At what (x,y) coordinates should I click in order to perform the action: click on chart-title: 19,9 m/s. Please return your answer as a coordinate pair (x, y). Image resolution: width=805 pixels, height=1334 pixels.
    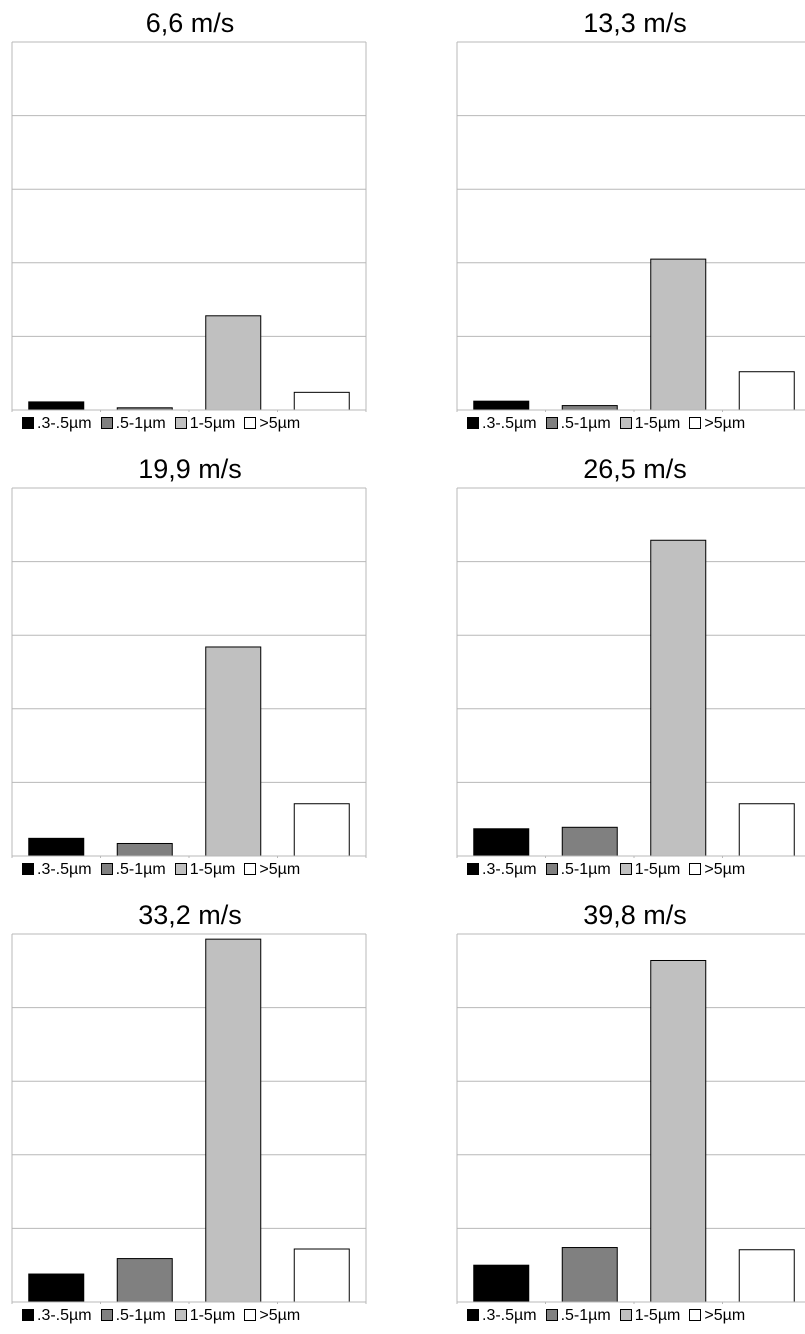
    Looking at the image, I should click on (190, 469).